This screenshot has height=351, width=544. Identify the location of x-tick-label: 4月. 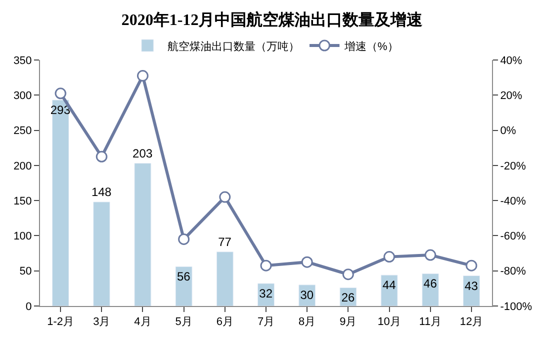
(143, 322).